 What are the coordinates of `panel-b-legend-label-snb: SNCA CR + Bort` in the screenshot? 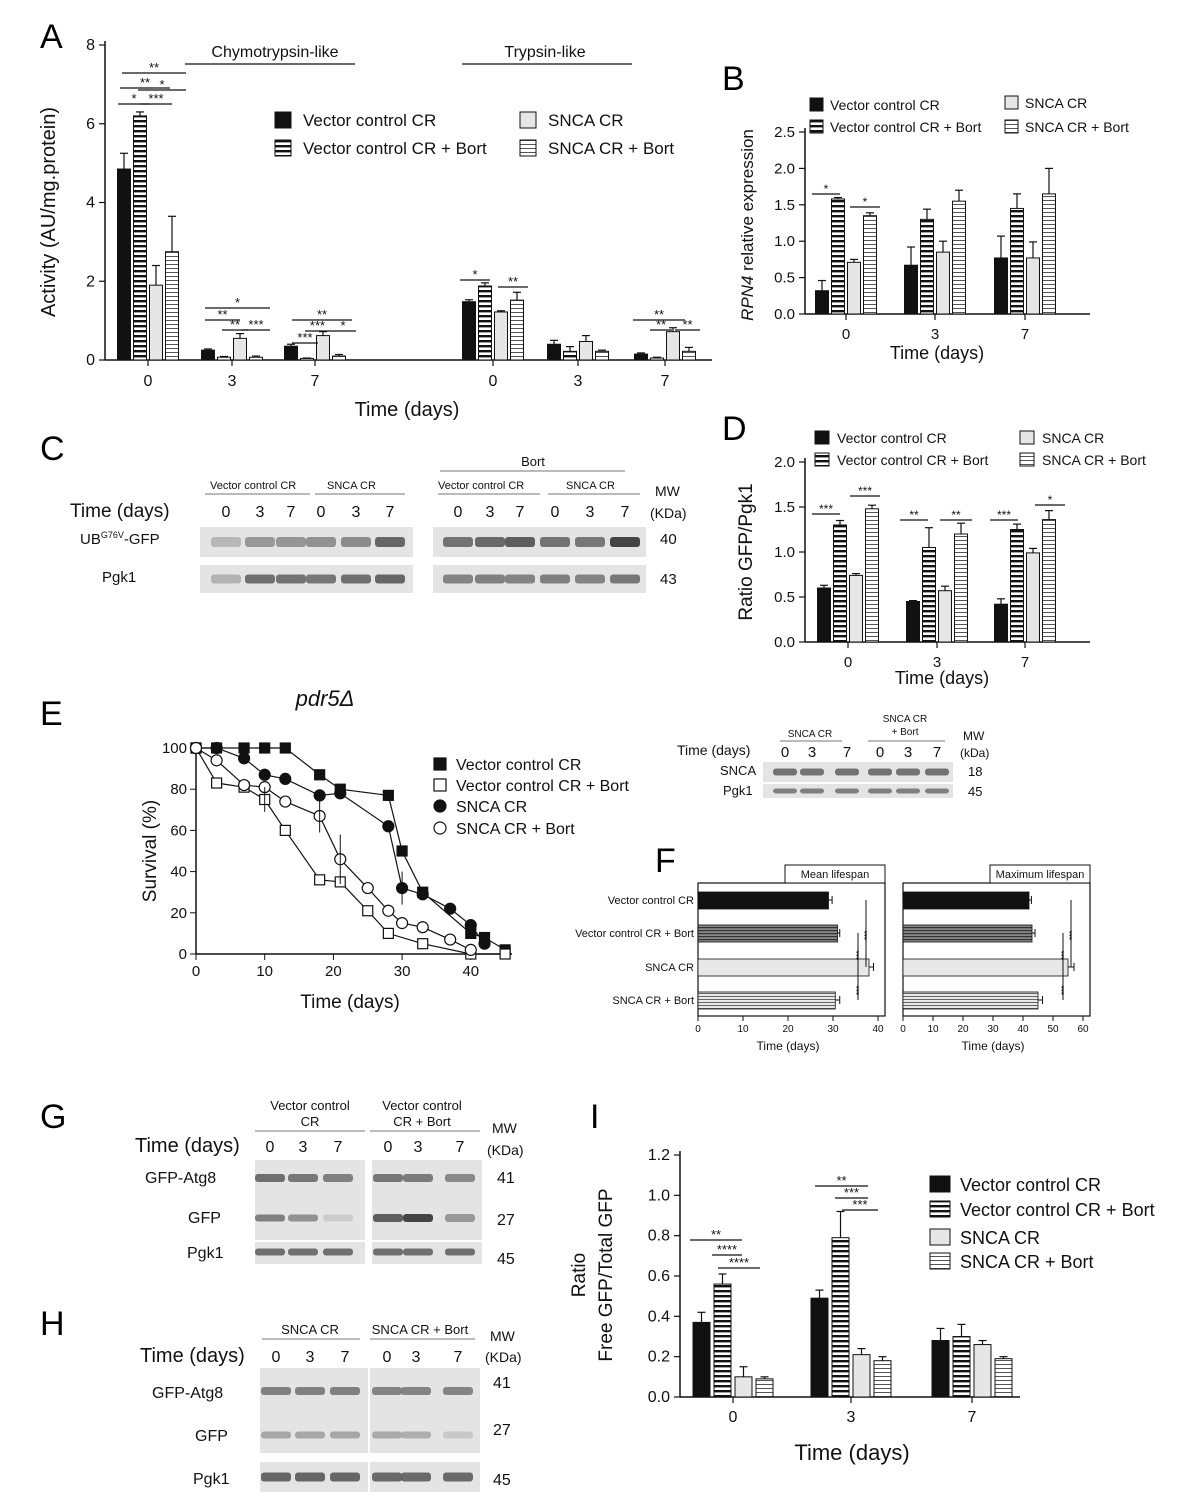 It's located at (1077, 127).